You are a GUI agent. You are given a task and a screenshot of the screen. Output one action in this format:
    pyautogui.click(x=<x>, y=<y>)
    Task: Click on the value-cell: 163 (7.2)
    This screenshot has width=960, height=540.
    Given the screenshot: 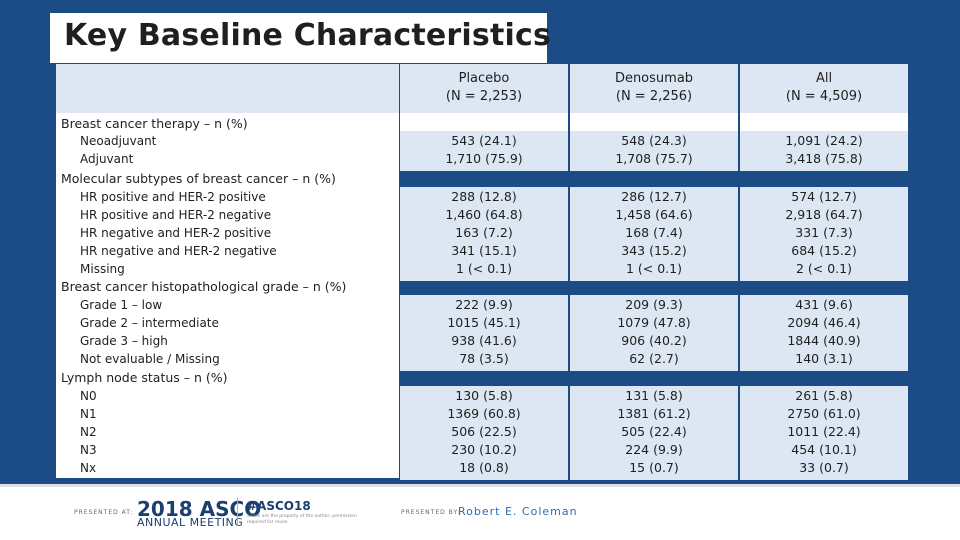 What is the action you would take?
    pyautogui.click(x=484, y=232)
    